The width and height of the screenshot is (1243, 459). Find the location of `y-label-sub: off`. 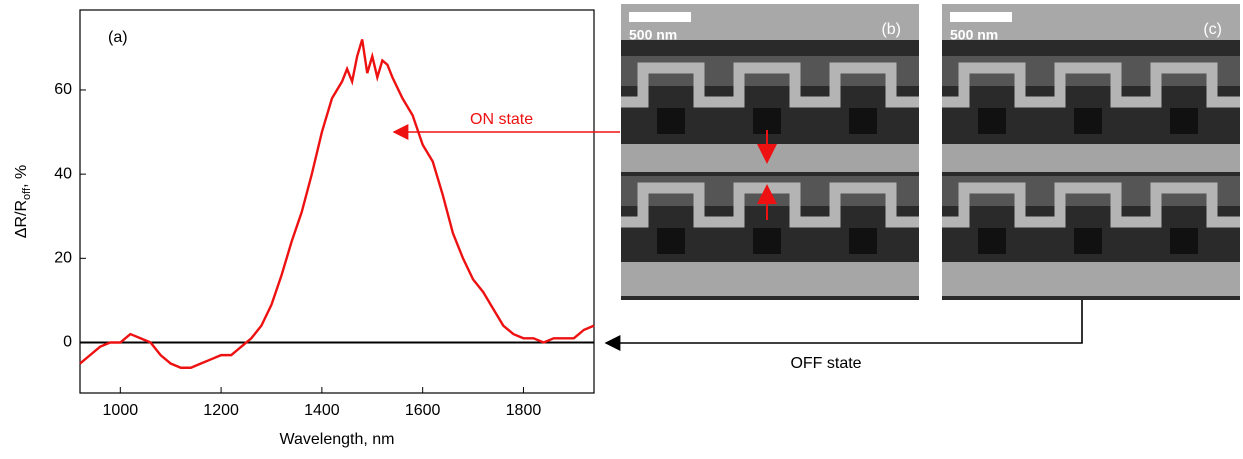

y-label-sub: off is located at coordinates (27, 193).